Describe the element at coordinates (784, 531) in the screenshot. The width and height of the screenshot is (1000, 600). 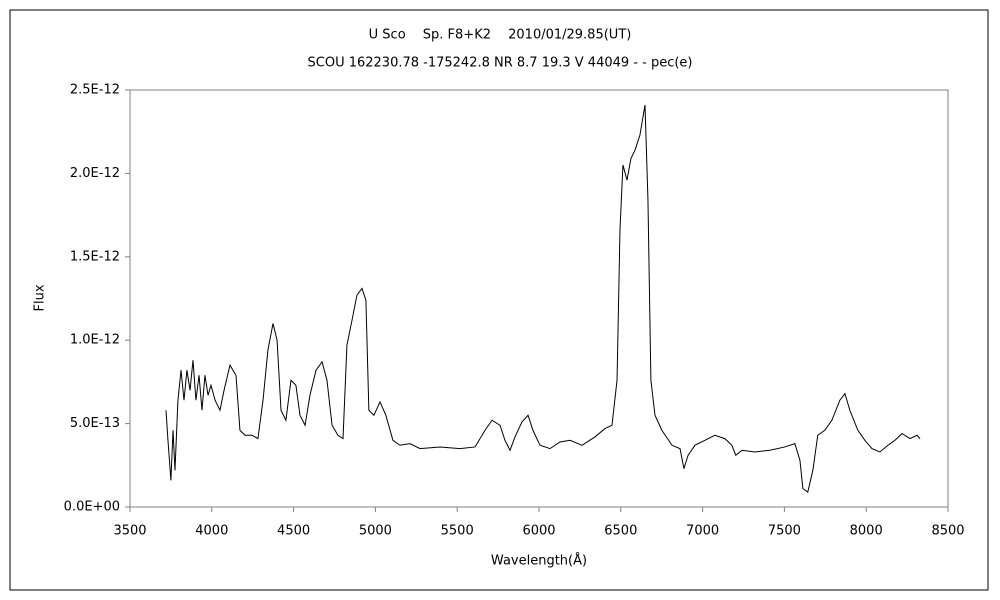
I see `x-tick-label: 7500` at that location.